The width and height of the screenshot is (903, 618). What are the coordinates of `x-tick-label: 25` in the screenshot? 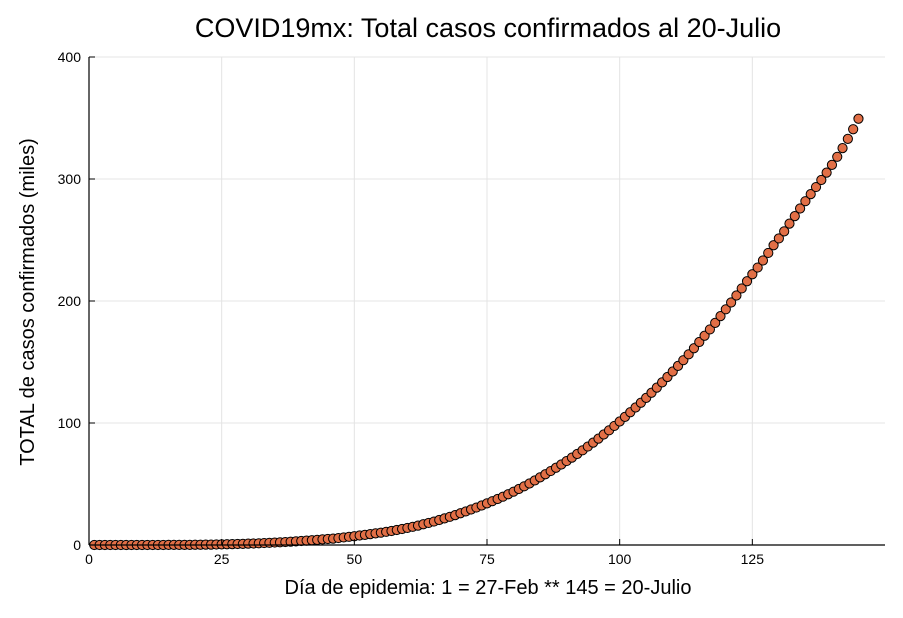 It's located at (222, 559).